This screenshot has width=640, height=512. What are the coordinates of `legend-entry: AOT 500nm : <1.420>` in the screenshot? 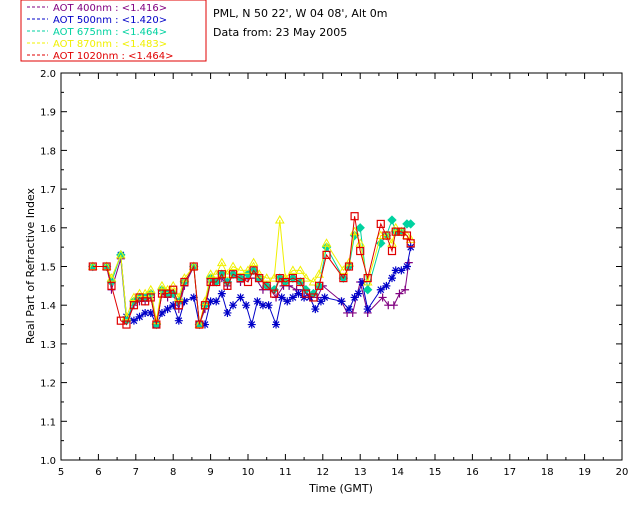 It's located at (97, 20).